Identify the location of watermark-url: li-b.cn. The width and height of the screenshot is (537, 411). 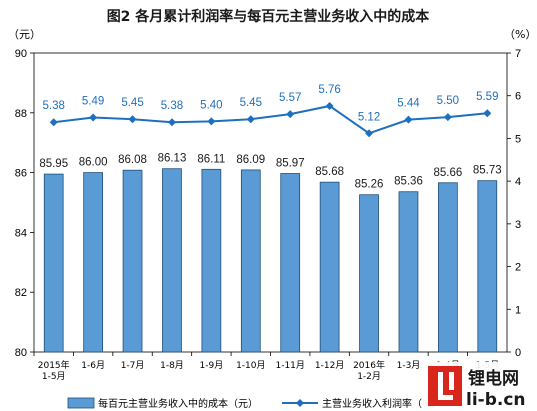
(496, 400).